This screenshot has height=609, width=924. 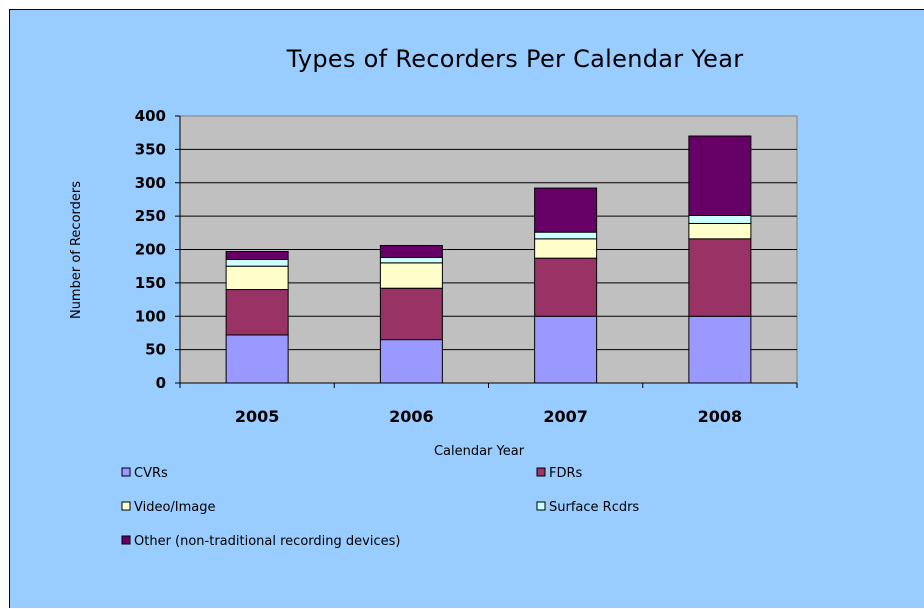 I want to click on bar-segment-2006-other, so click(x=411, y=251).